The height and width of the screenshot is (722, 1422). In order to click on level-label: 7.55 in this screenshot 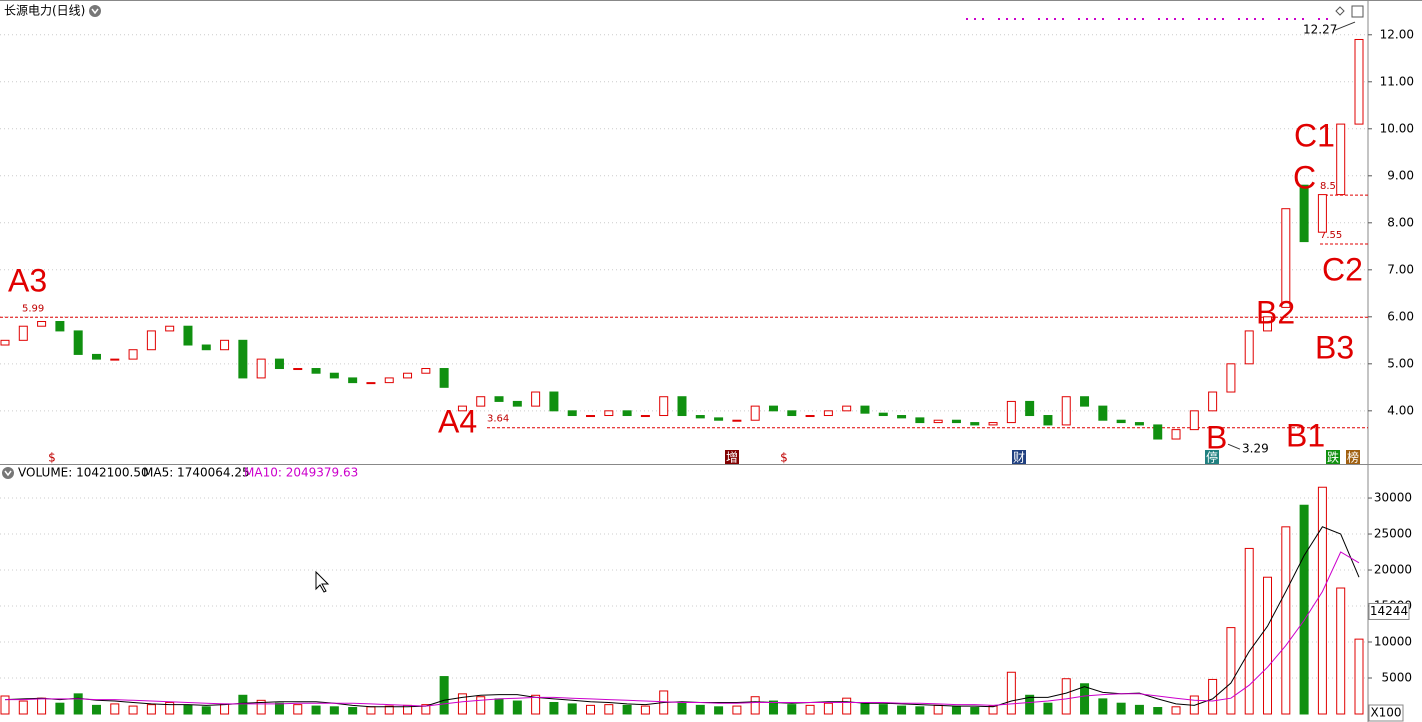, I will do `click(1331, 235)`.